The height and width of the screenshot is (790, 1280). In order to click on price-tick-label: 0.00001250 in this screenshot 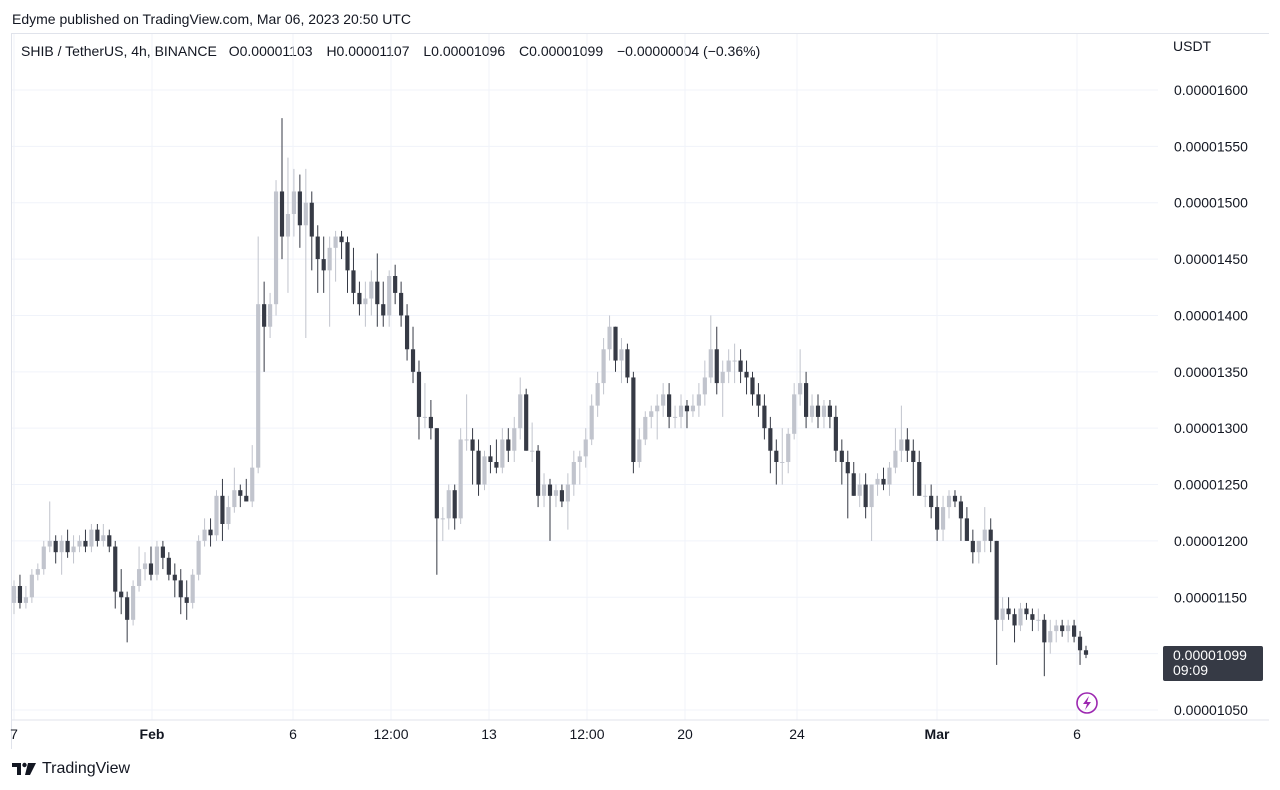, I will do `click(1211, 485)`.